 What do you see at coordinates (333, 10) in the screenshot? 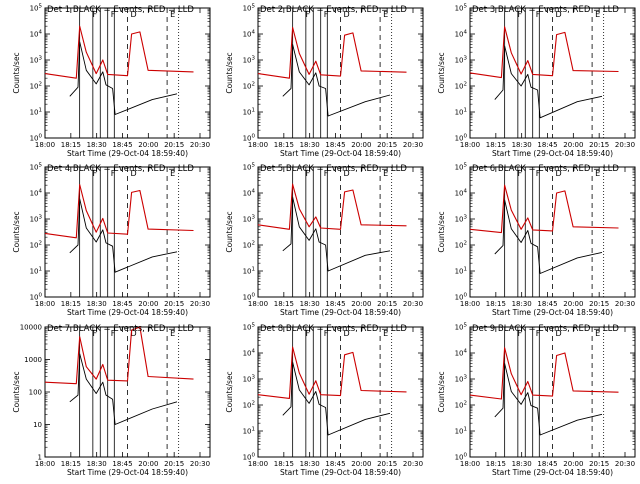
I see `panel-title: Det 2 BLACK = Events, RED = LLD` at bounding box center [333, 10].